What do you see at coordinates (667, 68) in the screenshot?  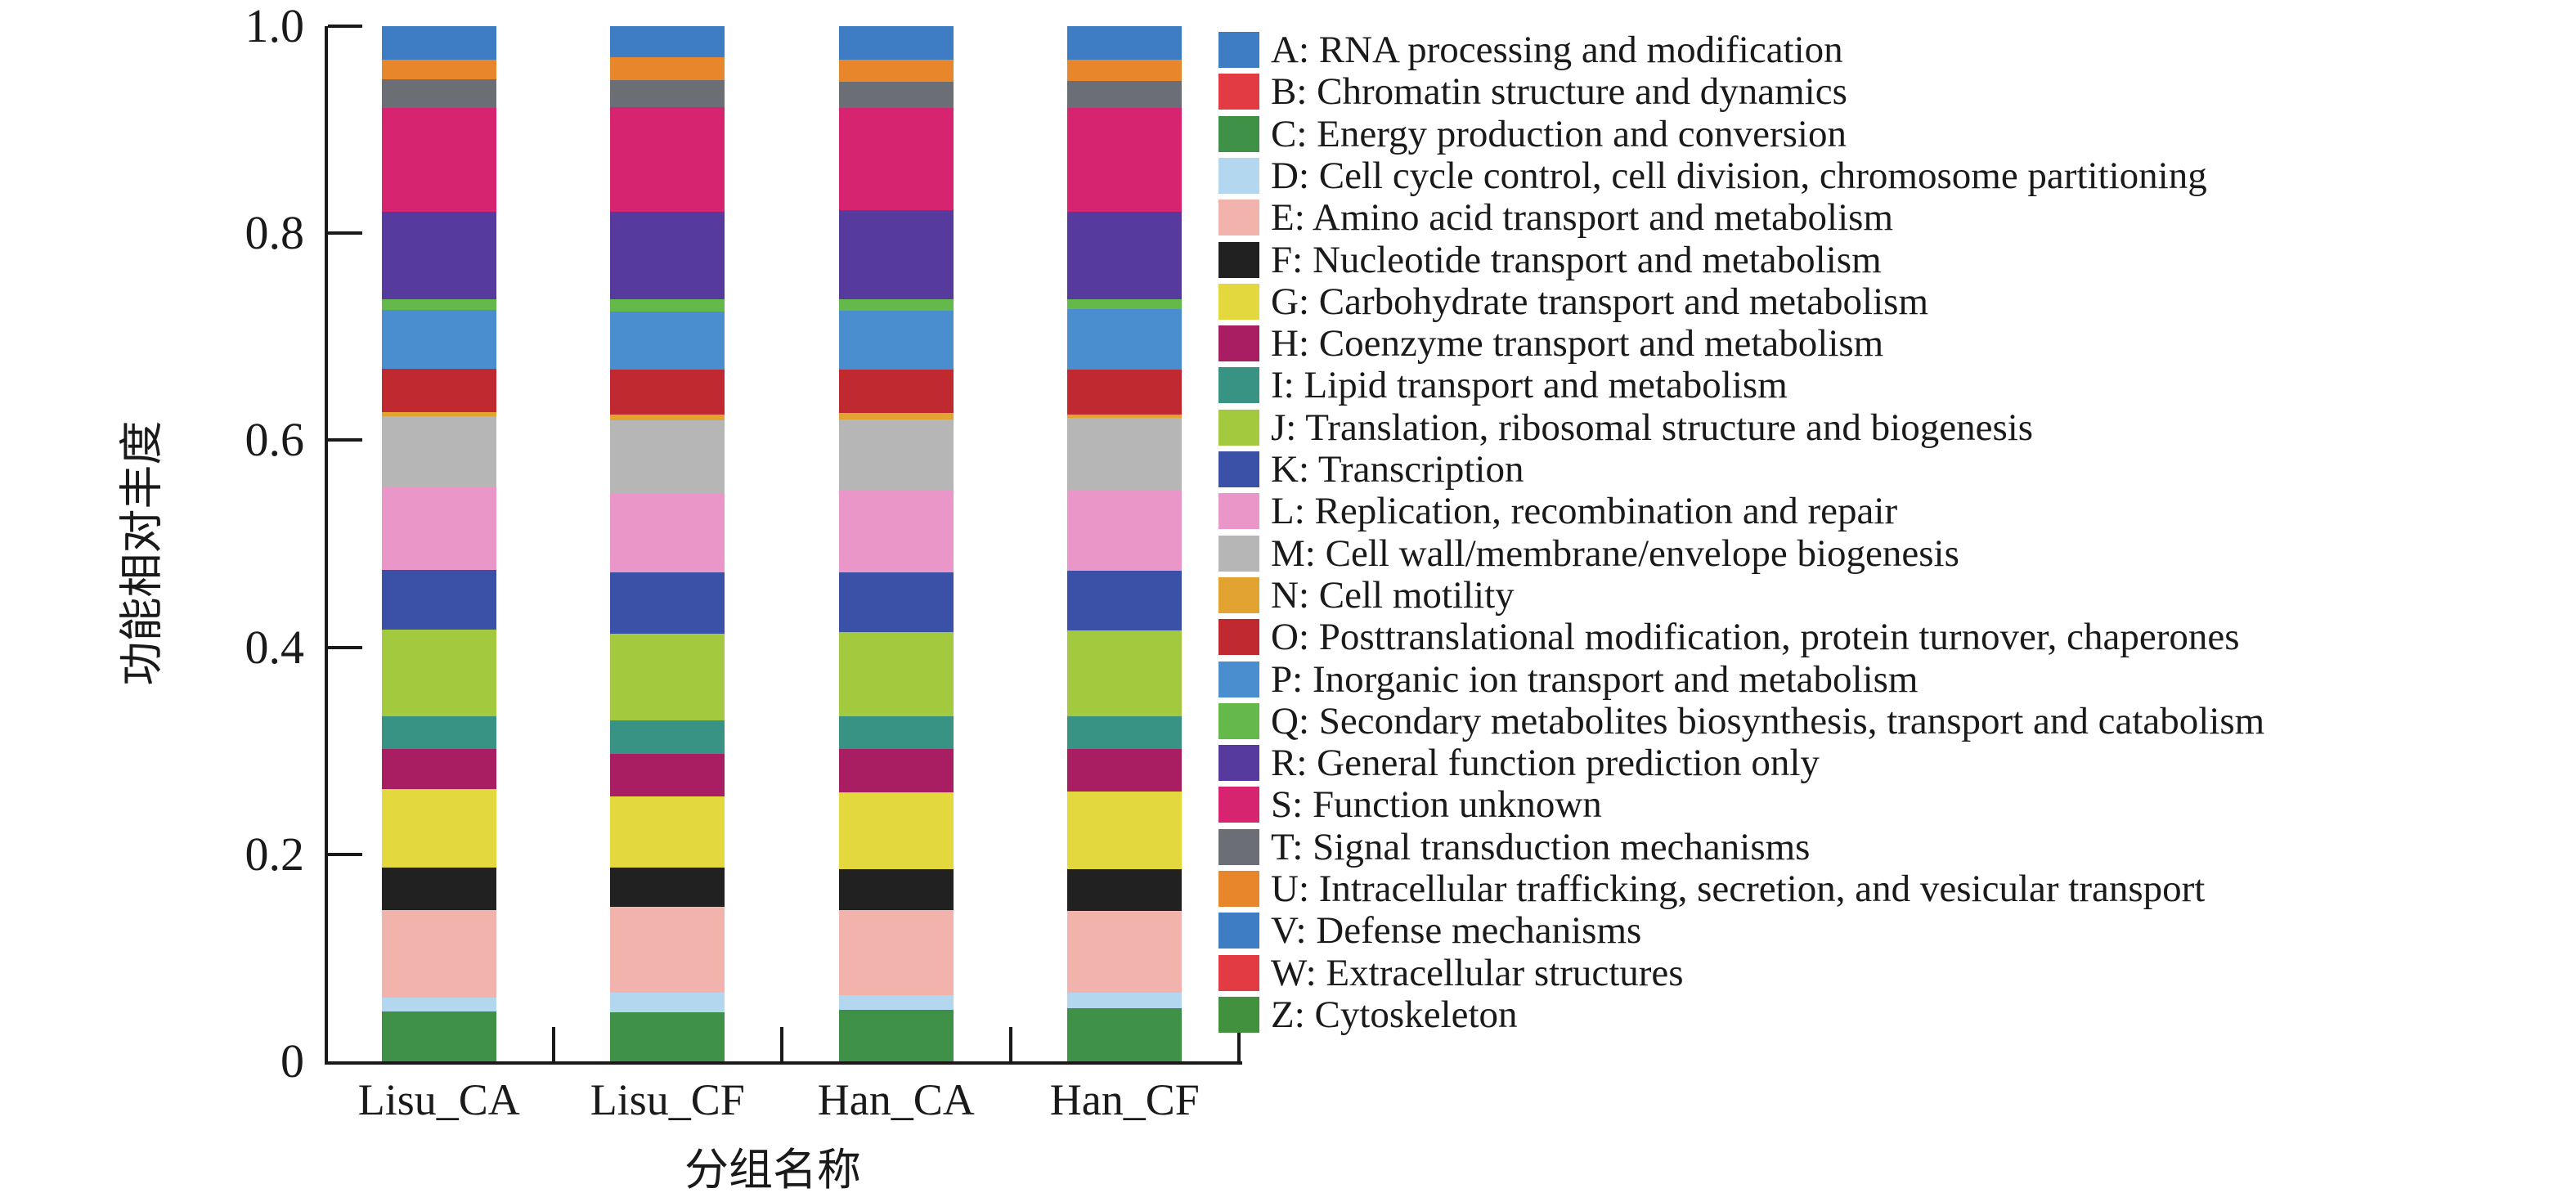 I see `bar-segment-U` at bounding box center [667, 68].